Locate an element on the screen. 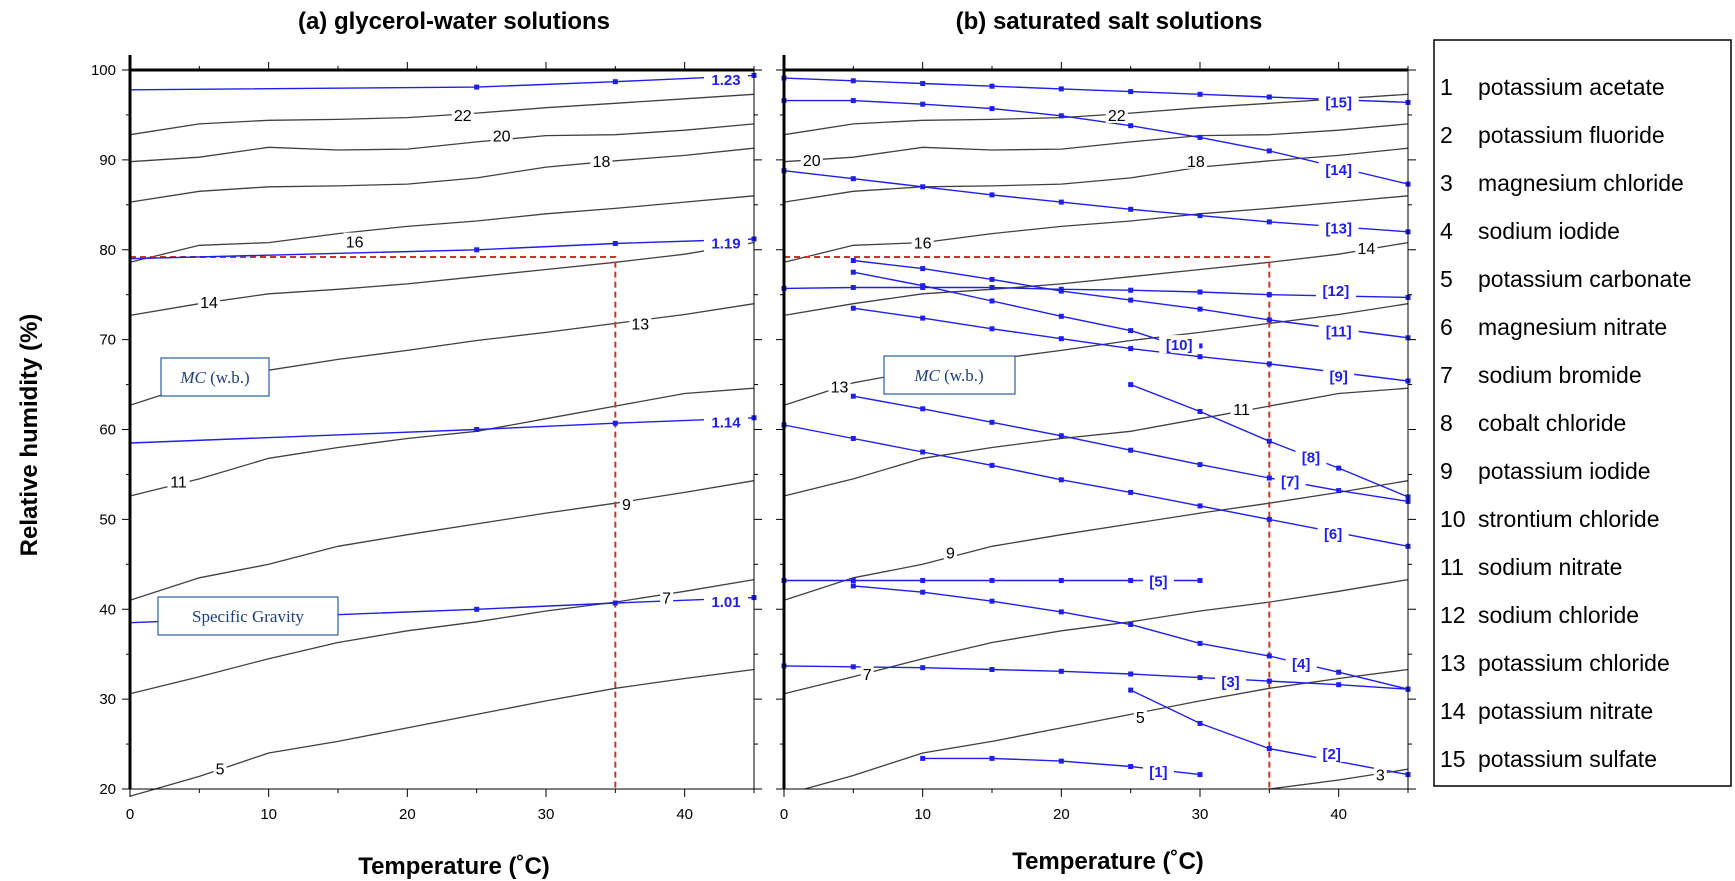 This screenshot has height=881, width=1735. sg-label-bg is located at coordinates (726, 242).